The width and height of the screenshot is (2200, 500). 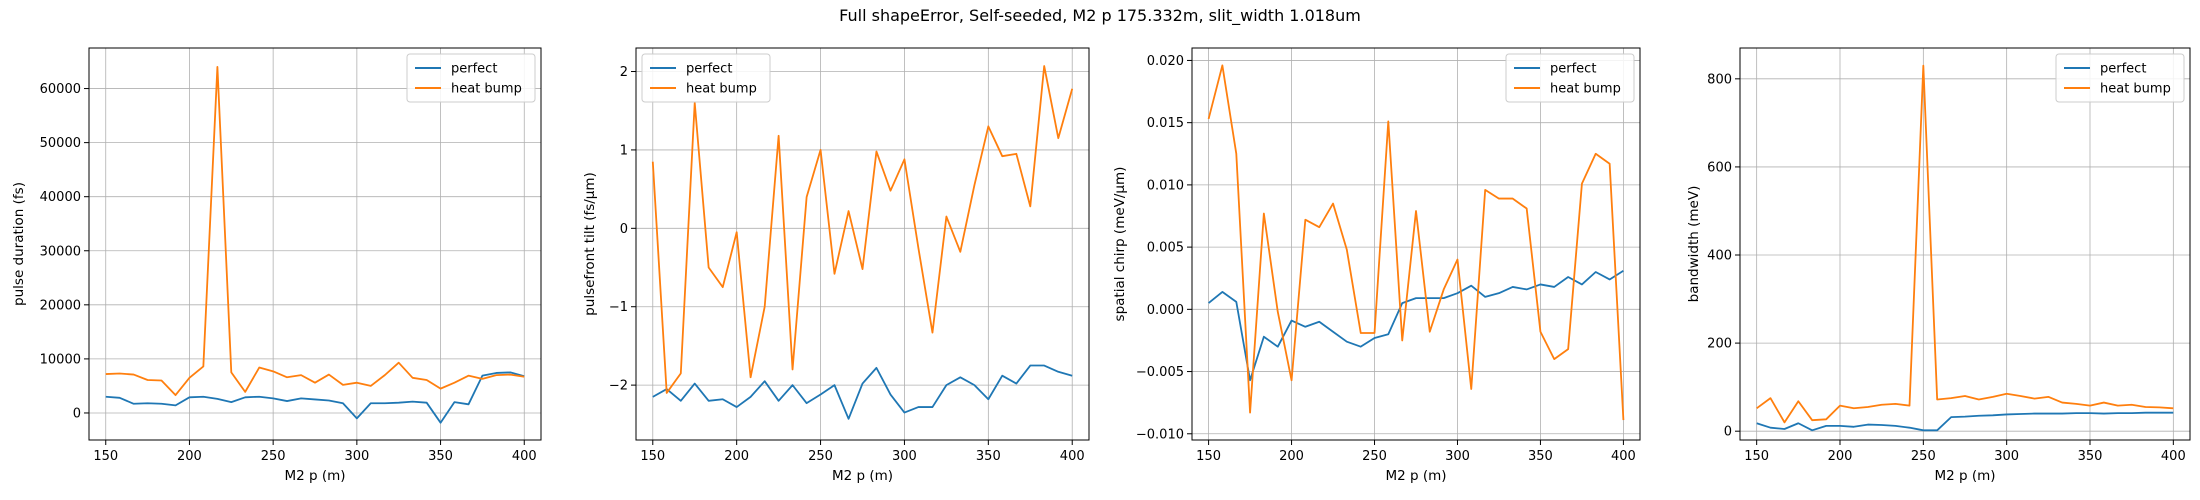 What do you see at coordinates (590, 244) in the screenshot?
I see `y-axis-label: pulsefront tilt (fs/μm)` at bounding box center [590, 244].